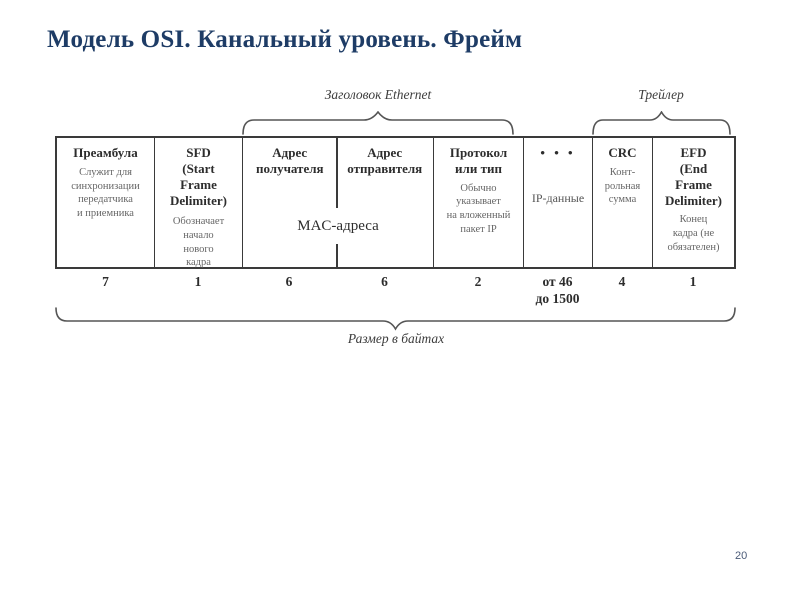 The image size is (800, 600). Describe the element at coordinates (478, 160) in the screenshot. I see `cell-protocol-title: Протокол или тип` at that location.